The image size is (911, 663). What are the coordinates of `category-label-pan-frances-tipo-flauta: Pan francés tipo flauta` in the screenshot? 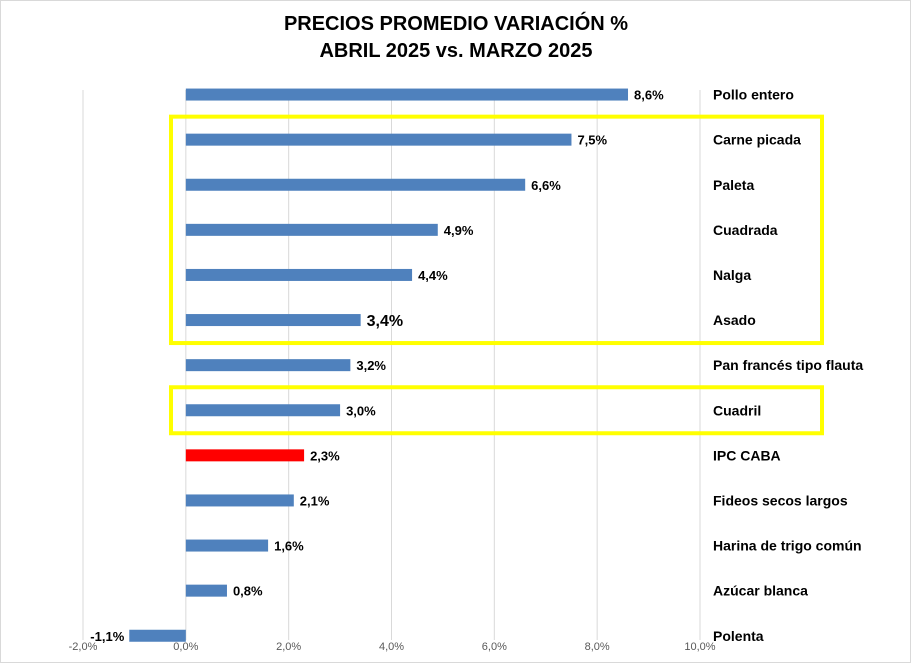 It's located at (788, 365).